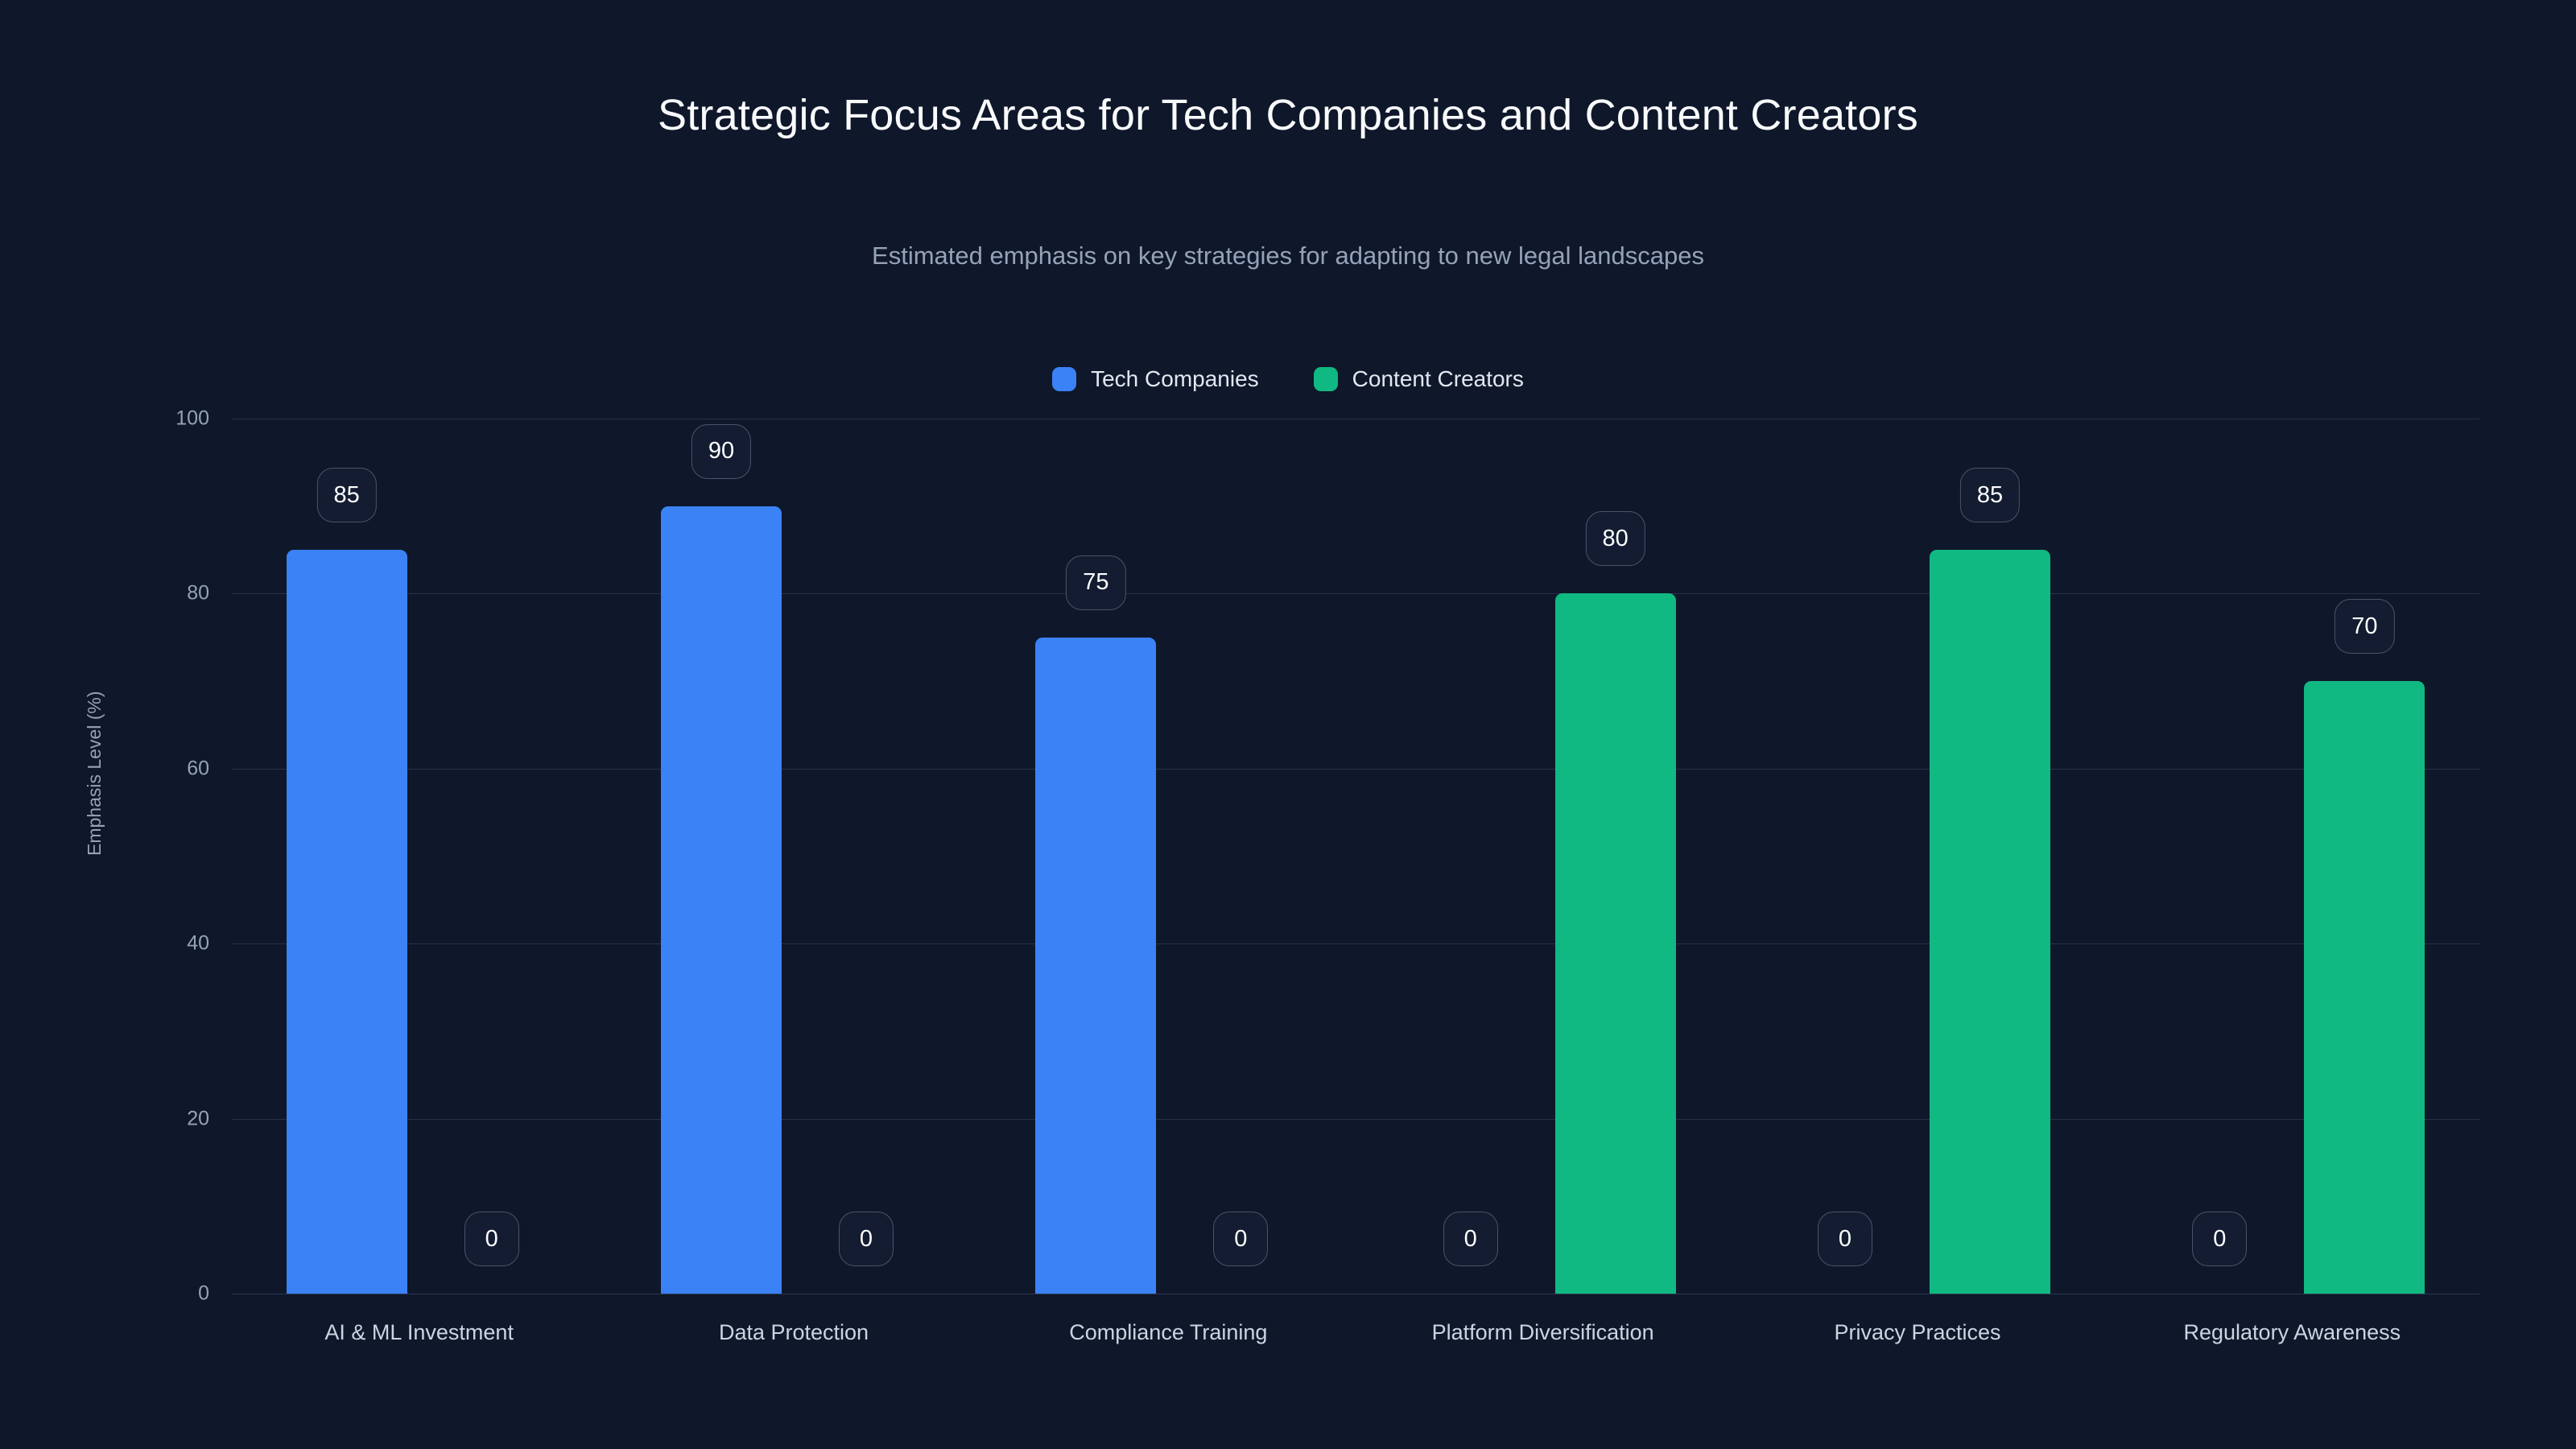 This screenshot has height=1449, width=2576. What do you see at coordinates (1288, 379) in the screenshot?
I see `chart-legend: Tech Companies Content Creators` at bounding box center [1288, 379].